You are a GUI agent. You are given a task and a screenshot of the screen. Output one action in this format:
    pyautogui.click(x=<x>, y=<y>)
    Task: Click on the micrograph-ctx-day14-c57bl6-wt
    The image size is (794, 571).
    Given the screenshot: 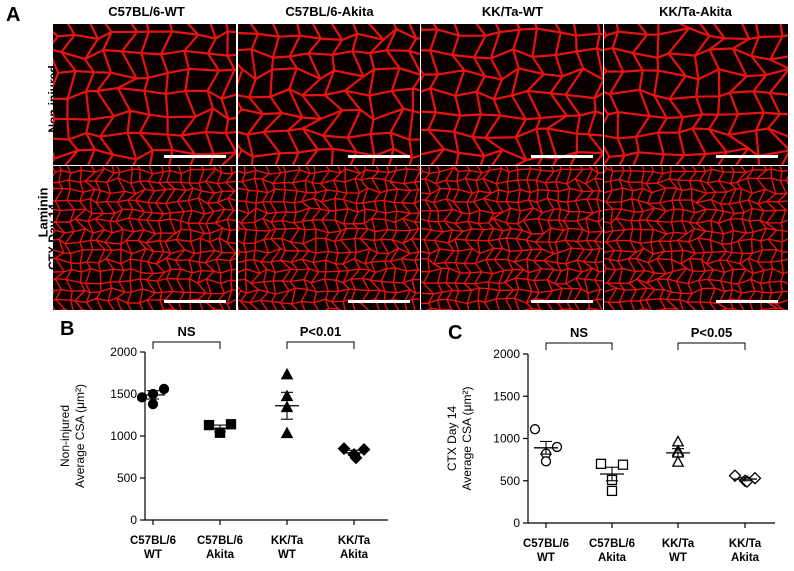 What is the action you would take?
    pyautogui.click(x=144, y=238)
    